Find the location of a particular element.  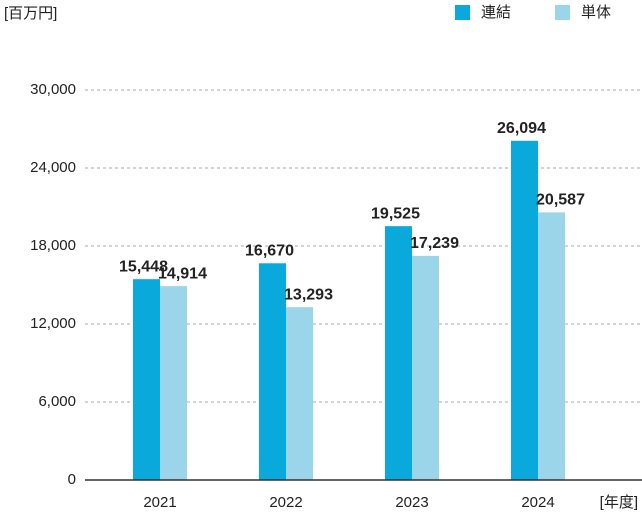

value-label: 16,670 is located at coordinates (269, 251).